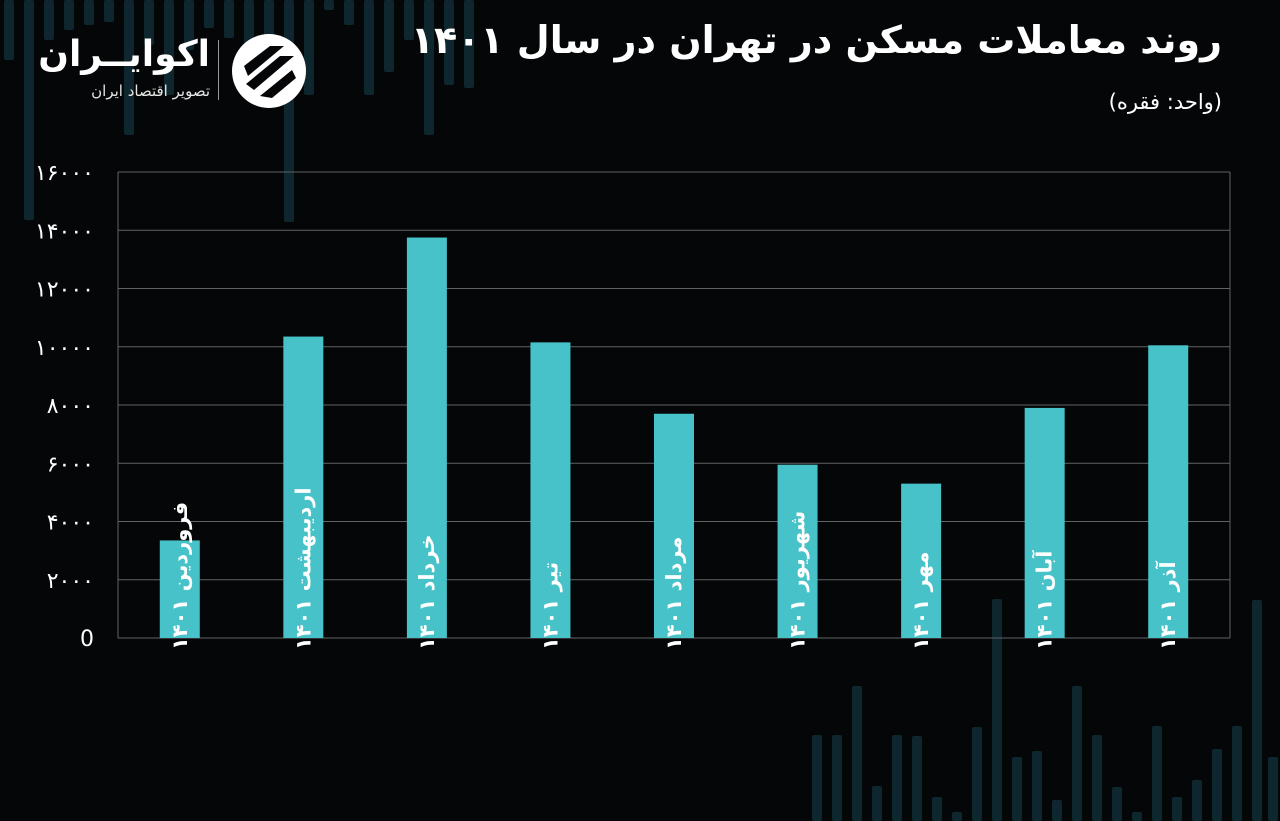 The image size is (1280, 821). What do you see at coordinates (1167, 605) in the screenshot?
I see `x-tick-label: آذر ۱۴۰۱` at bounding box center [1167, 605].